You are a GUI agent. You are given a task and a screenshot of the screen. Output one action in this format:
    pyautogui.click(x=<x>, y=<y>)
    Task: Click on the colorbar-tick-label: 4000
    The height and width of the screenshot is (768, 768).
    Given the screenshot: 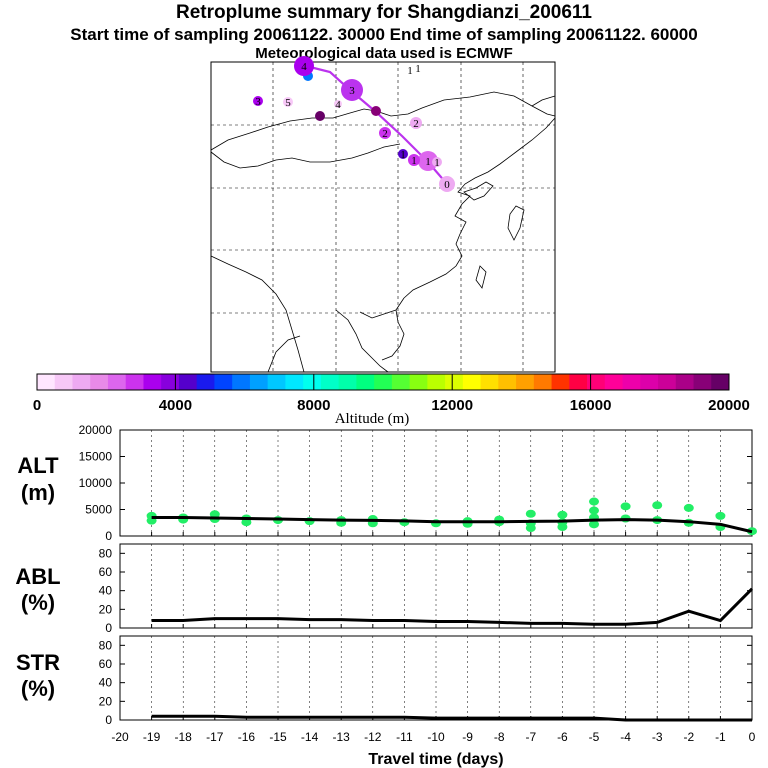 What is the action you would take?
    pyautogui.click(x=175, y=405)
    